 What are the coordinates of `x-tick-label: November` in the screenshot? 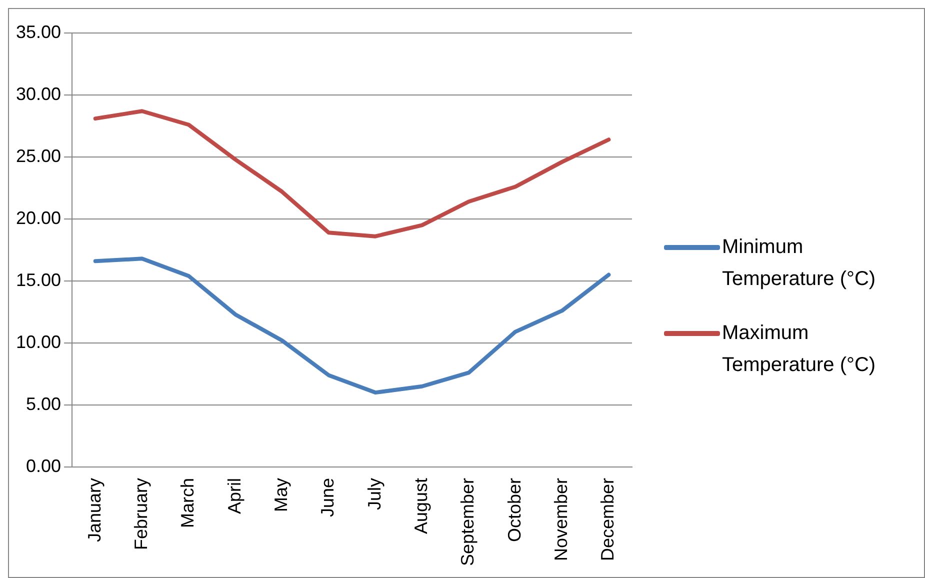 It's located at (560, 519).